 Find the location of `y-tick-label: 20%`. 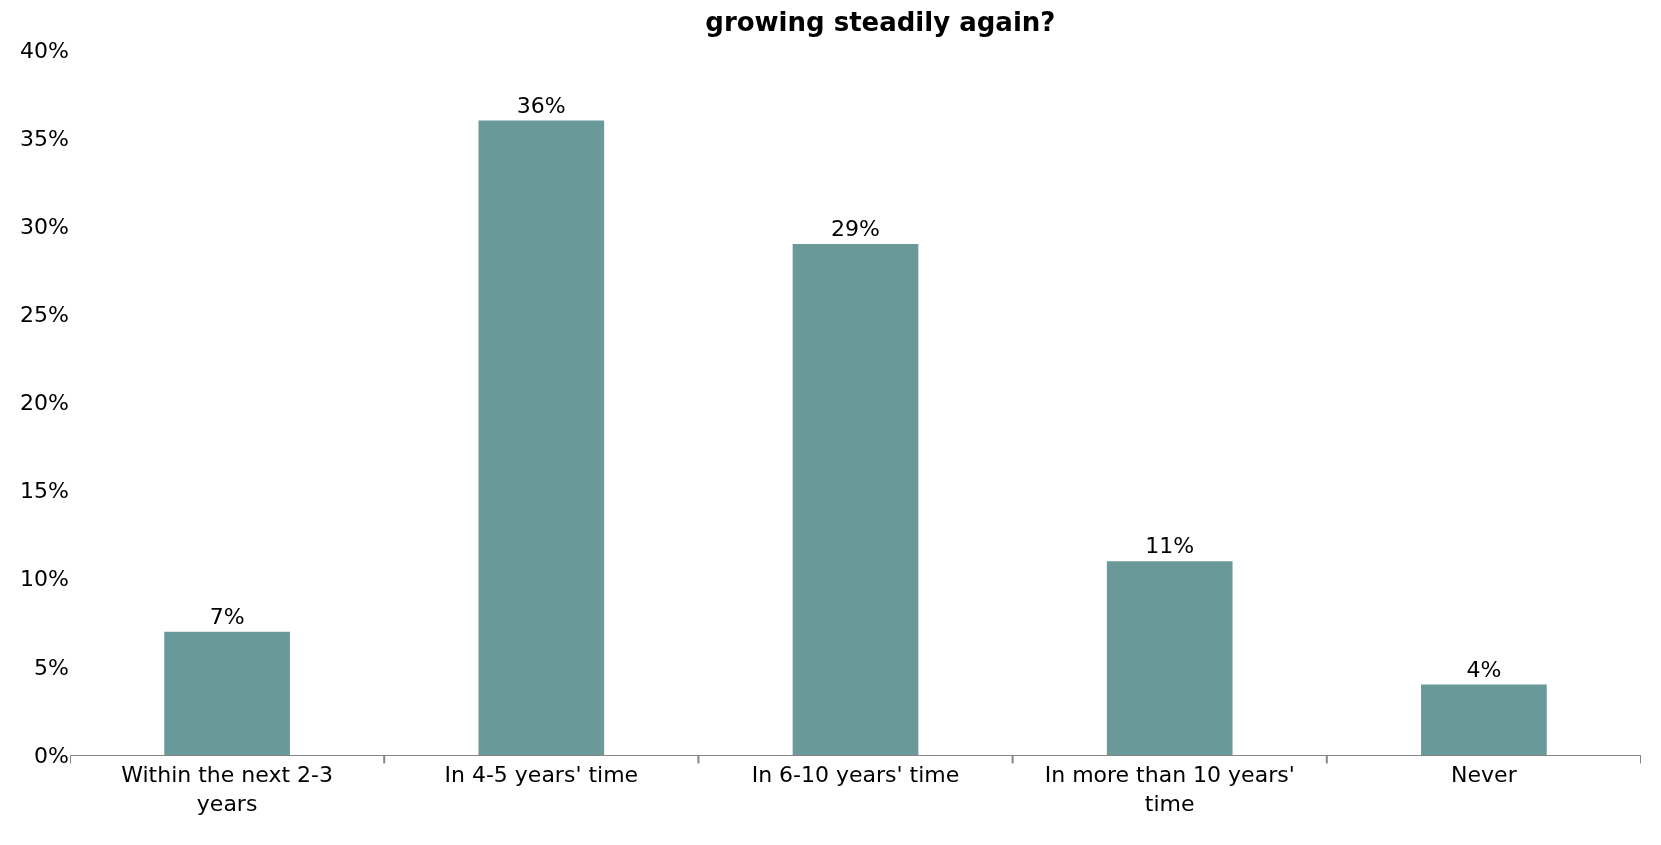

y-tick-label: 20% is located at coordinates (44, 403).